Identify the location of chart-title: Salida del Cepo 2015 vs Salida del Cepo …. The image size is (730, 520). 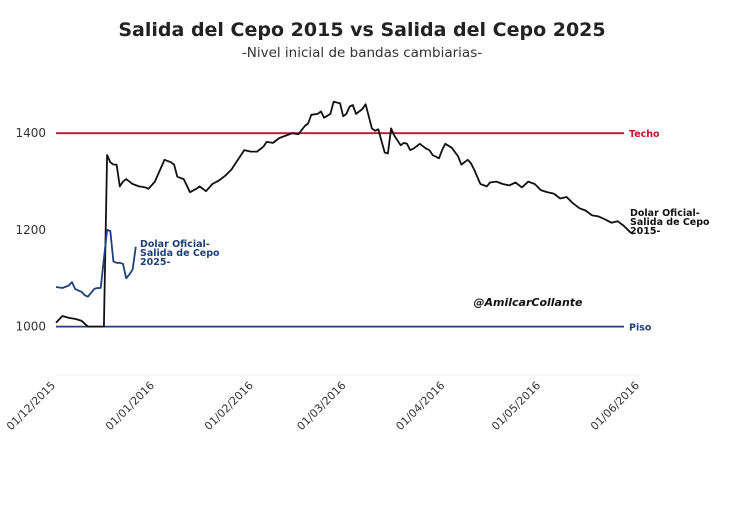
(361, 30).